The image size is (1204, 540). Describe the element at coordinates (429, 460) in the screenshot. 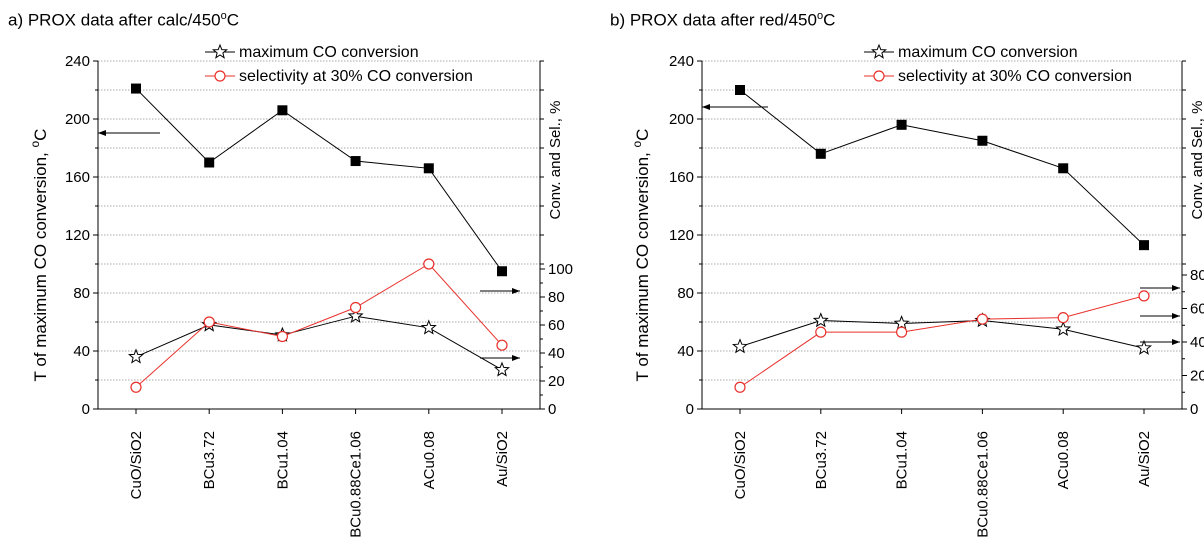

I see `x-tick-label: ACu0.08` at that location.